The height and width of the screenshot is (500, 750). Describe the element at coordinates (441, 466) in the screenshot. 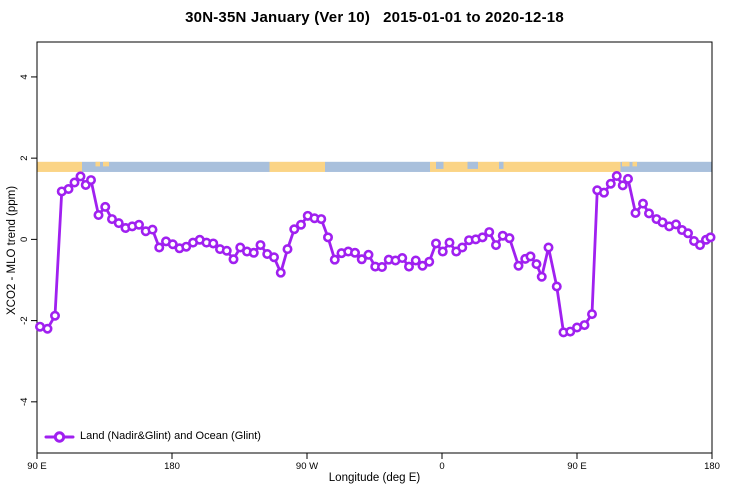

I see `x-tick-label: 0` at that location.